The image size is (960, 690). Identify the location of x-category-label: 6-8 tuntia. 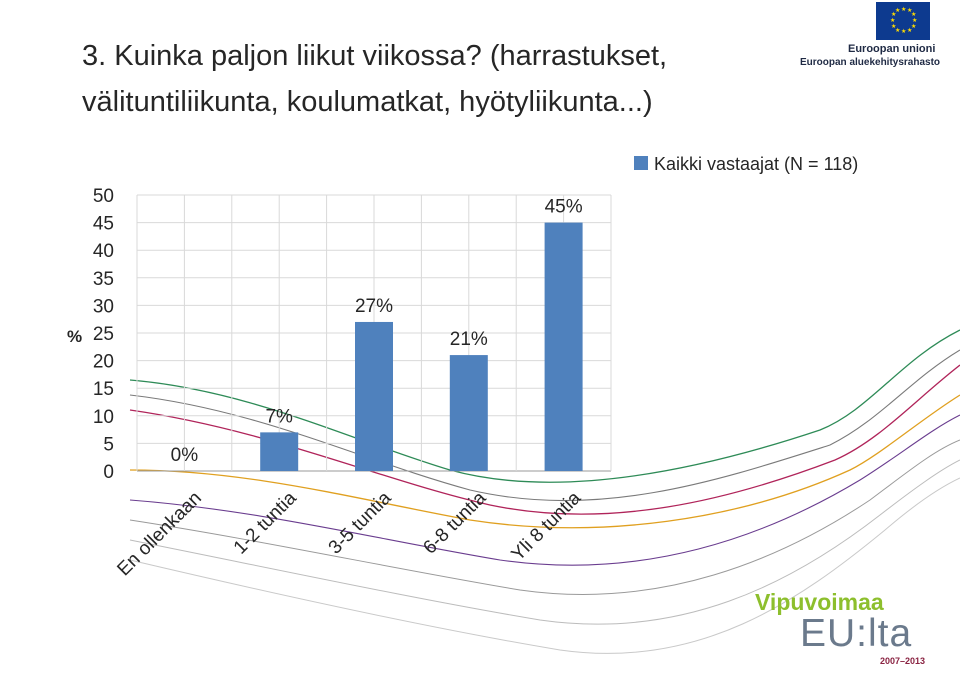
(454, 522).